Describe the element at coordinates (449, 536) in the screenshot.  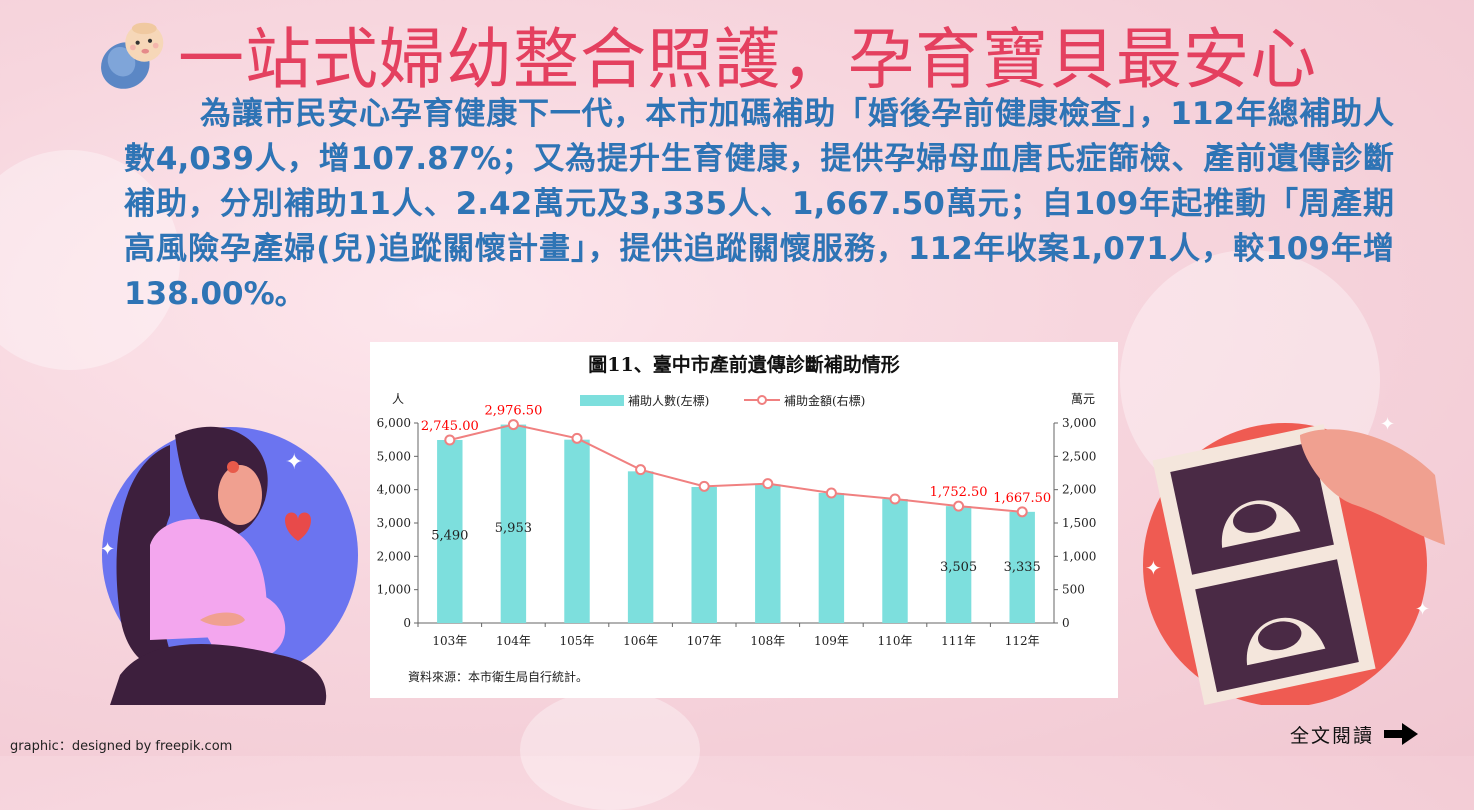
I see `bar-data-label: 5,490` at that location.